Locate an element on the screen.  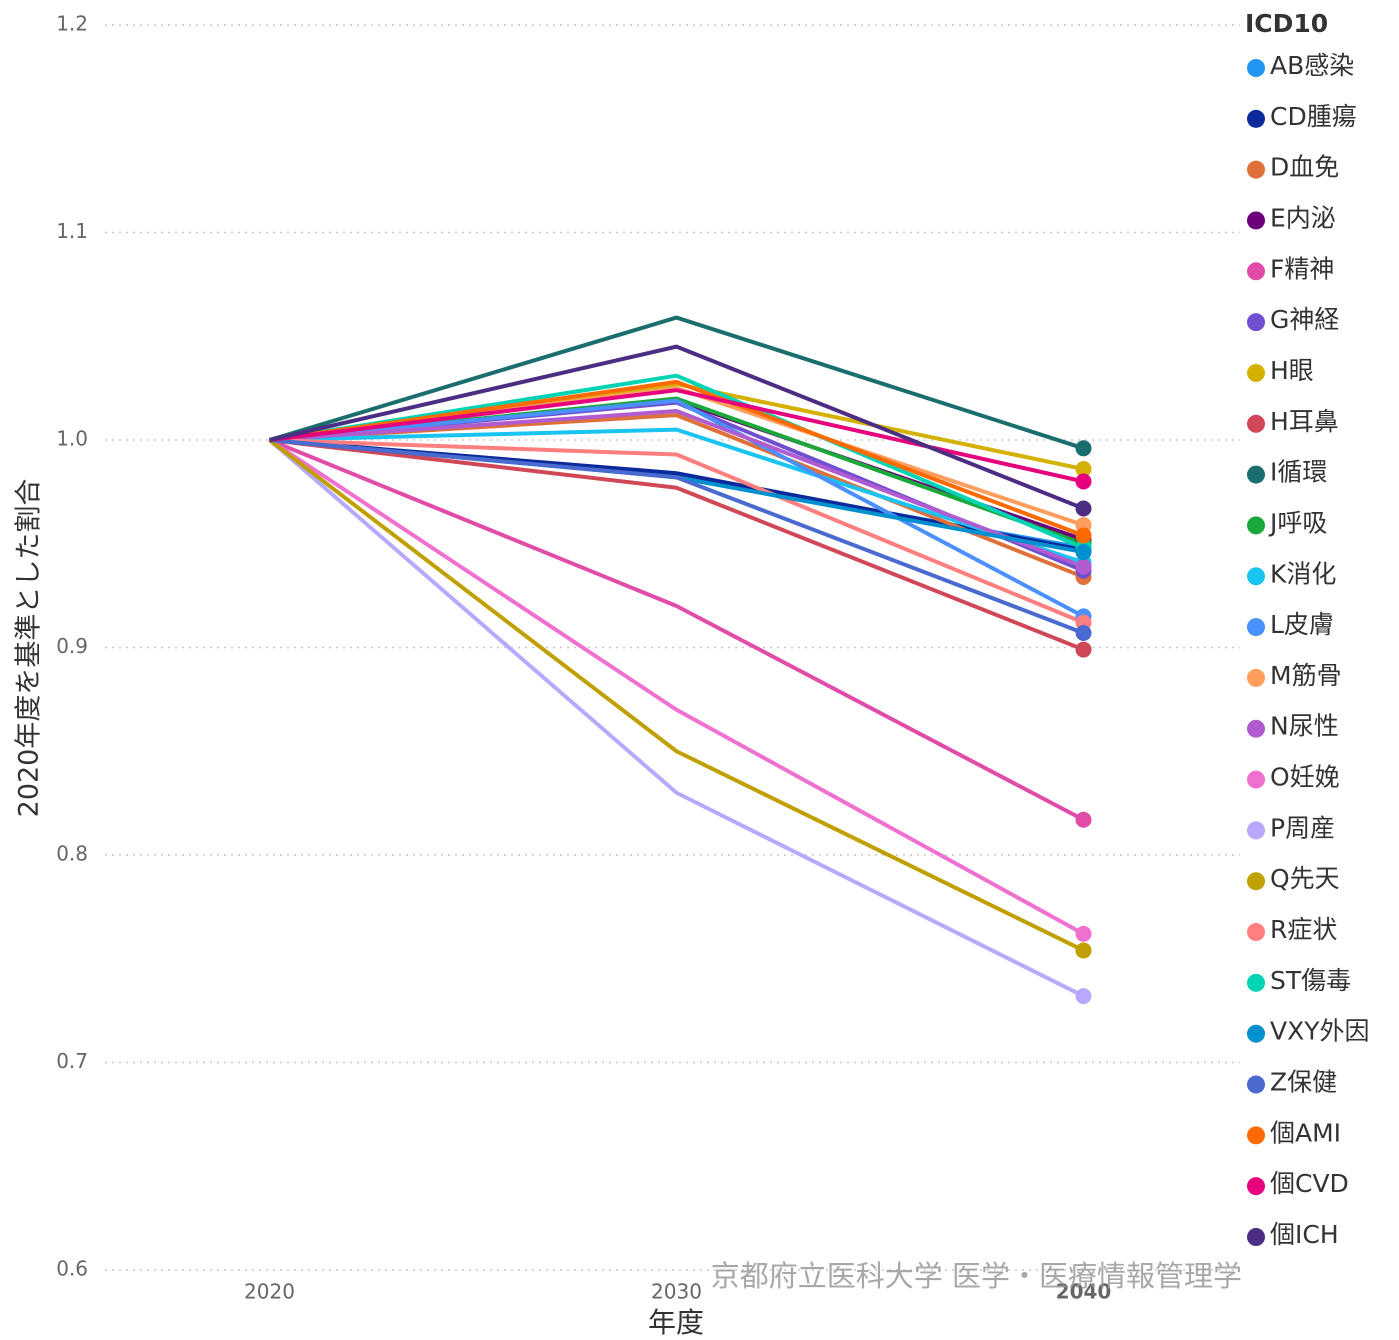
y-tick-label: 0.7 is located at coordinates (72, 1061).